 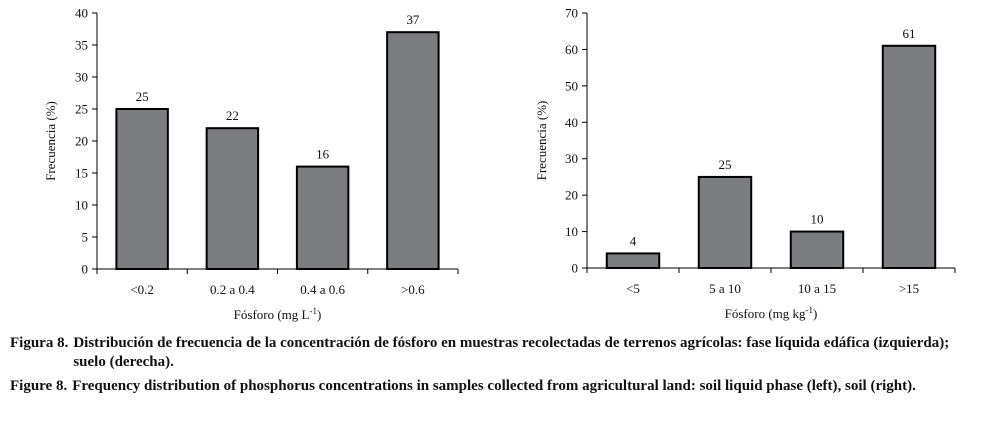 What do you see at coordinates (571, 49) in the screenshot?
I see `y-tick-label: 60` at bounding box center [571, 49].